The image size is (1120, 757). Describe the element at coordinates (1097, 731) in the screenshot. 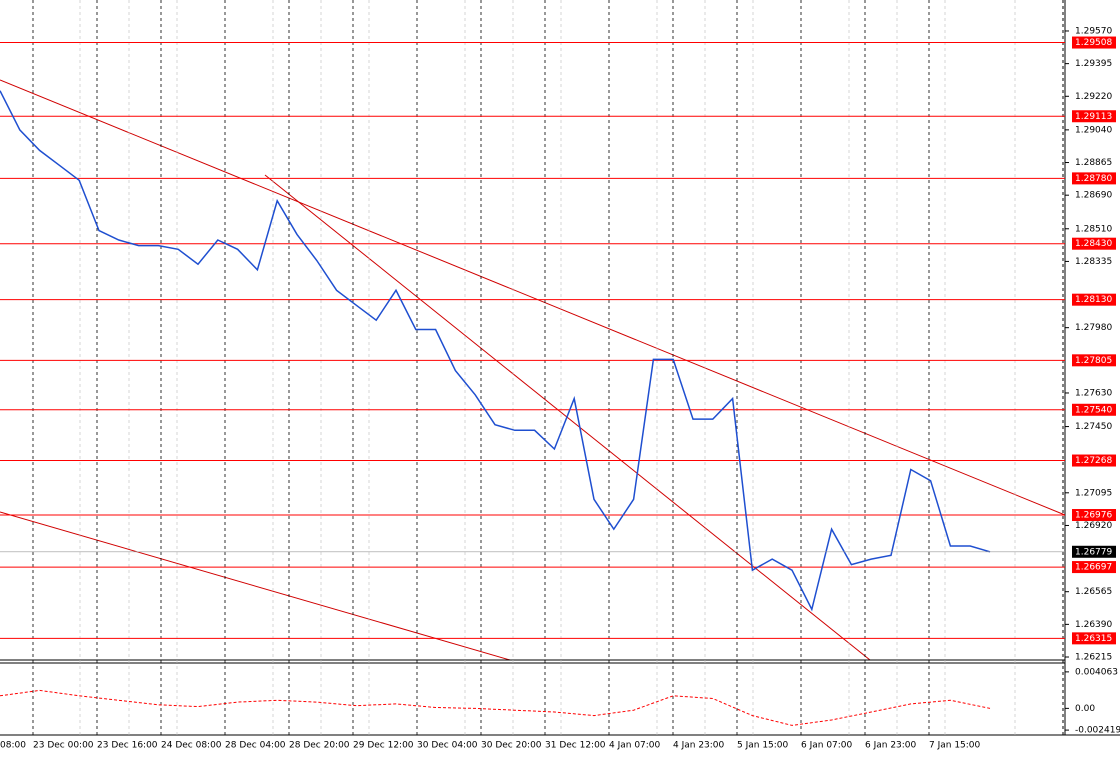

I see `osc-tick-label: -0.002419` at that location.